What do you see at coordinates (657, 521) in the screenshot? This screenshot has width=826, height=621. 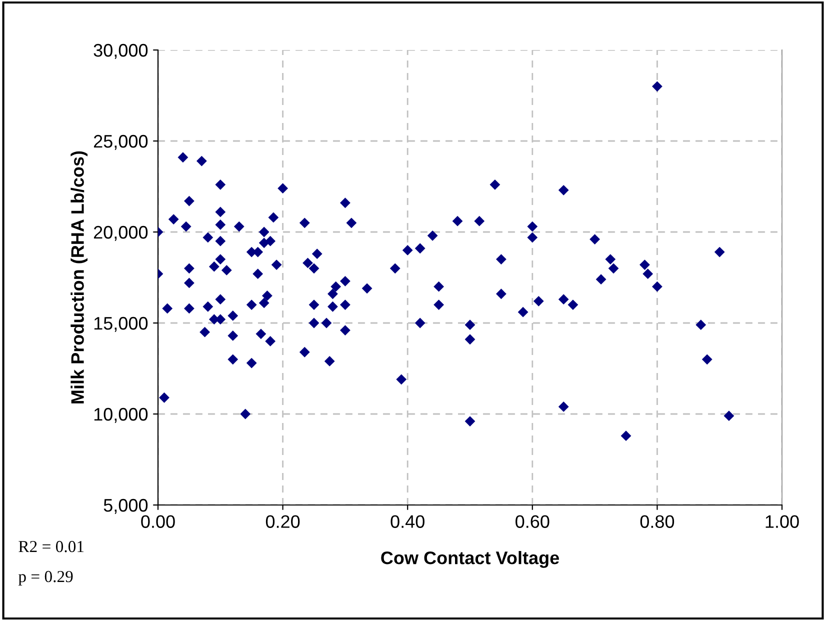 I see `x-tick-label: 0.80` at bounding box center [657, 521].